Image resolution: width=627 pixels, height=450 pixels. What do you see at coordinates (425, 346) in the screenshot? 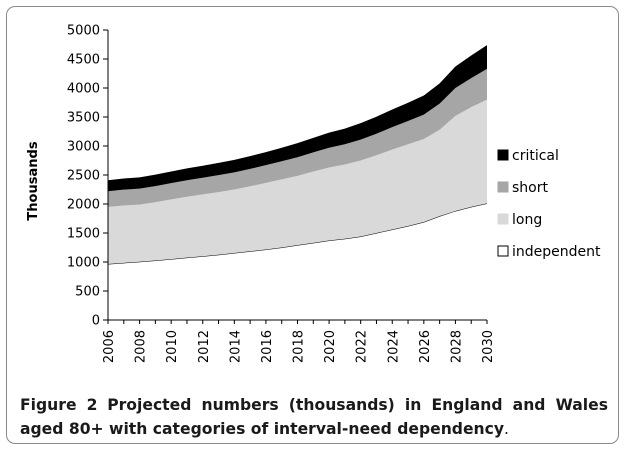
I see `x-tick-label: 2026` at bounding box center [425, 346].